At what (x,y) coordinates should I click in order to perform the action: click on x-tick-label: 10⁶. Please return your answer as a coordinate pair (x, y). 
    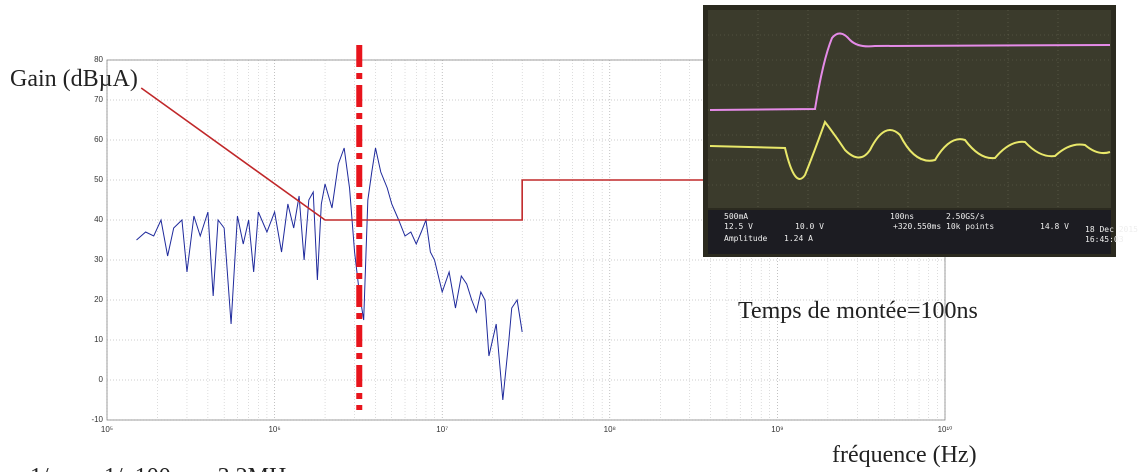
    Looking at the image, I should click on (274, 429).